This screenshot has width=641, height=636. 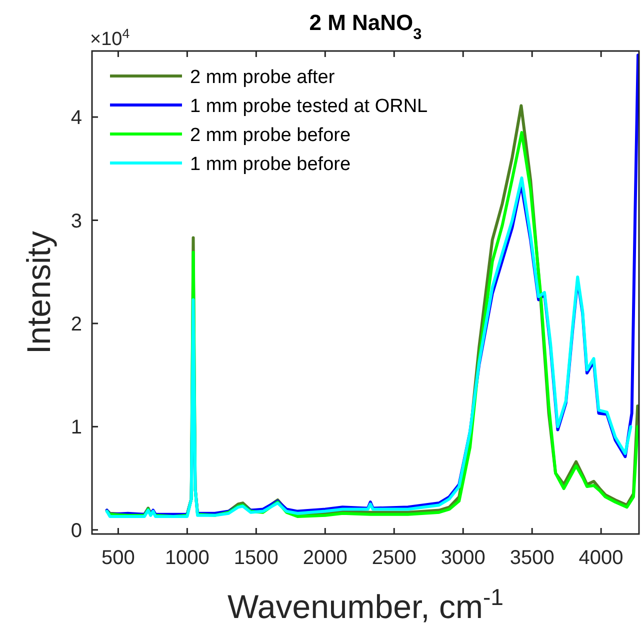 I want to click on x-tick-label: 1500, so click(x=256, y=558).